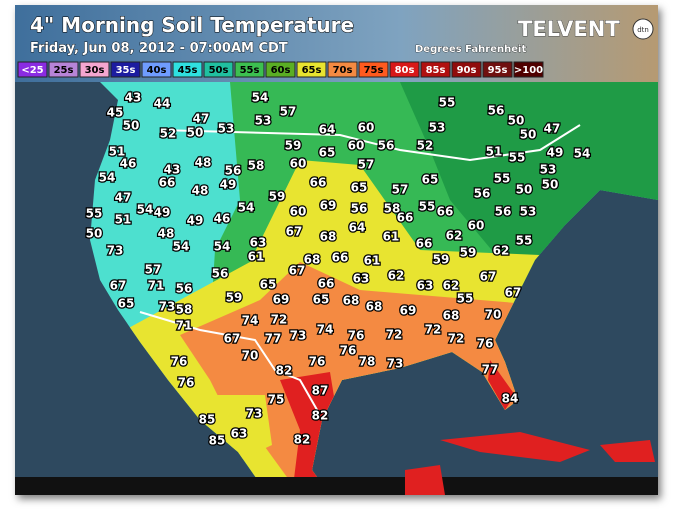  What do you see at coordinates (372, 261) in the screenshot?
I see `station-temp: 61` at bounding box center [372, 261].